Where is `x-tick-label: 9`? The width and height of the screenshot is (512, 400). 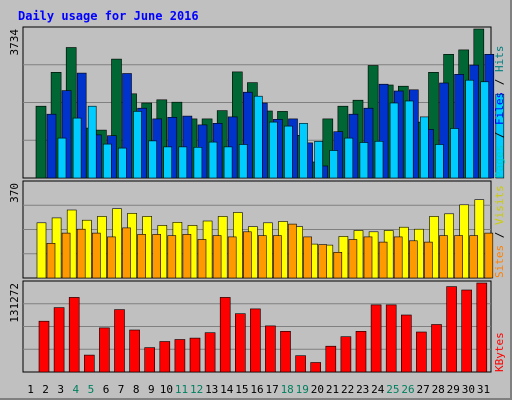
x-tick-label: 9 is located at coordinates (151, 389).